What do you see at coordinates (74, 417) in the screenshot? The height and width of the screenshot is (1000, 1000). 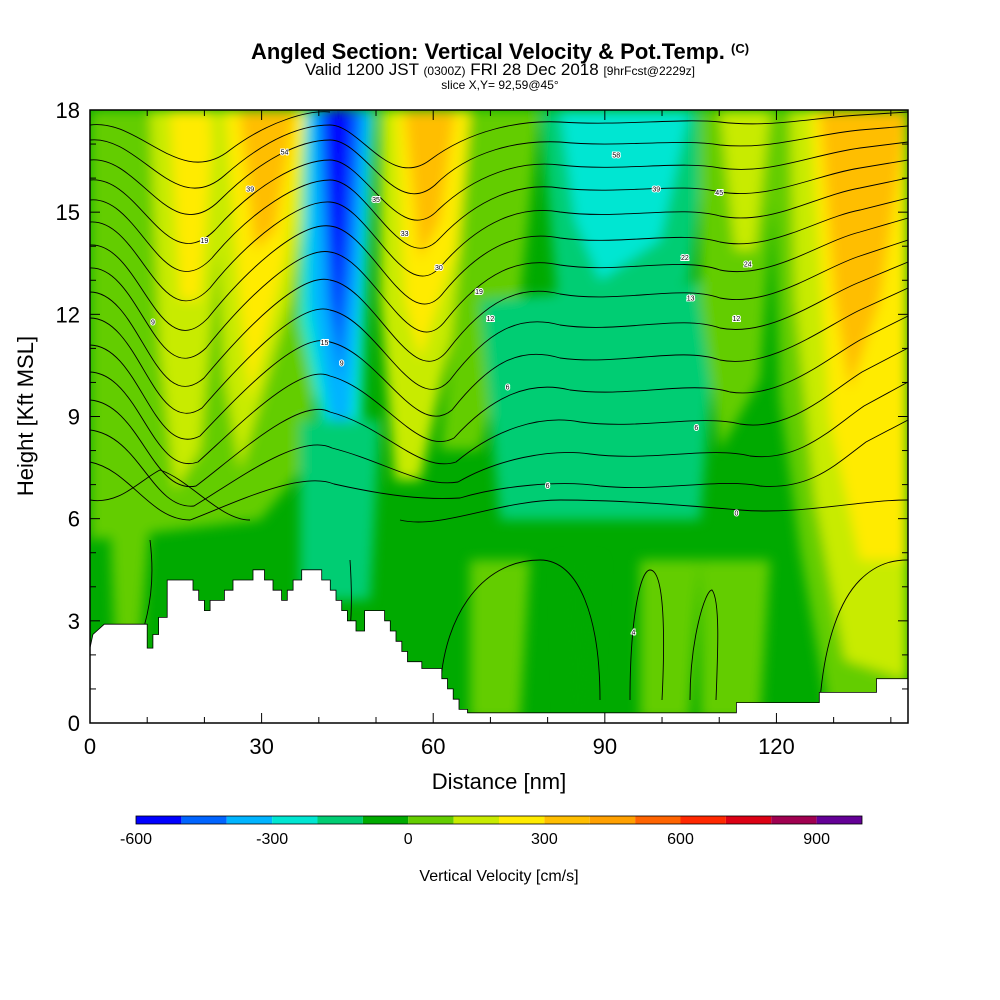 I see `y-tick-label: 9` at bounding box center [74, 417].